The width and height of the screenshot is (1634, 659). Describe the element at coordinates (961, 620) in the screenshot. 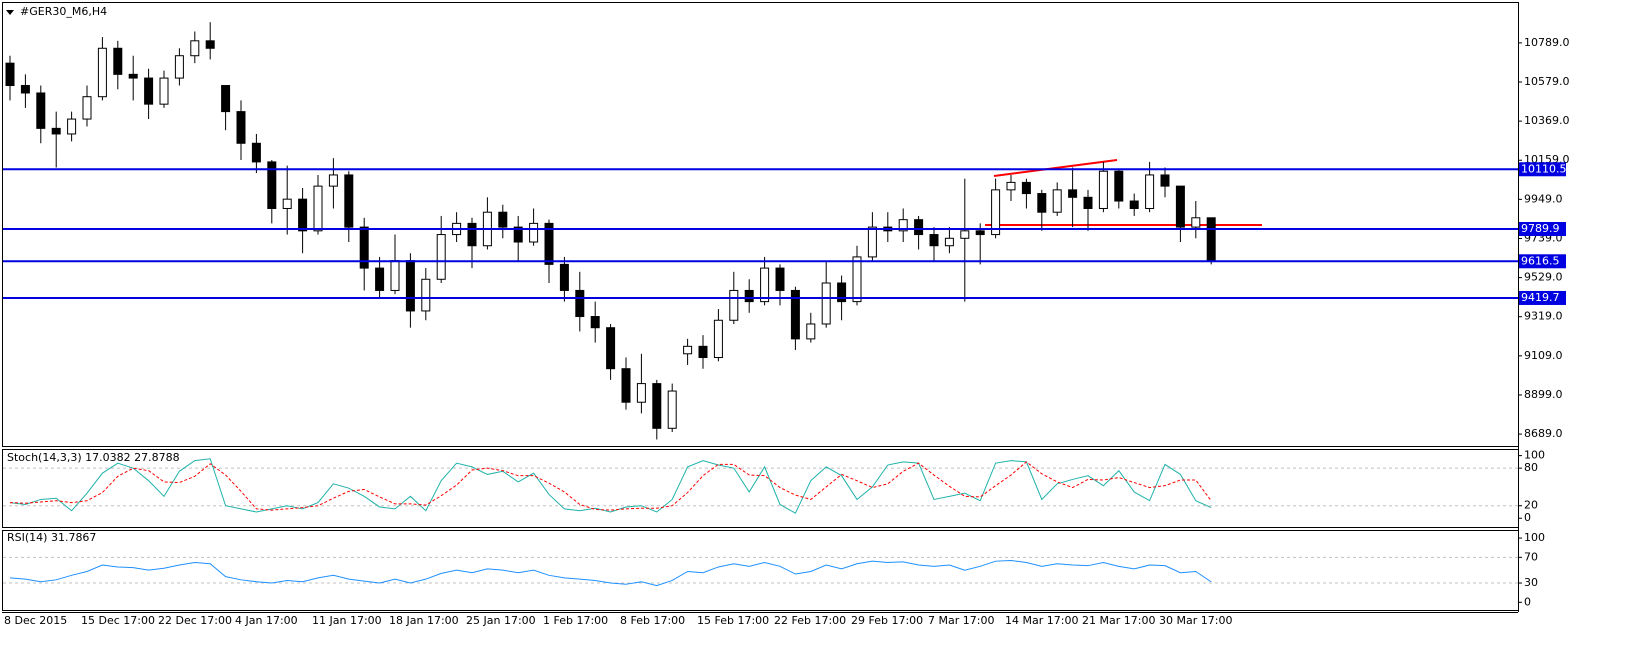

I see `x-tick-label: 7 Mar 17:00` at that location.